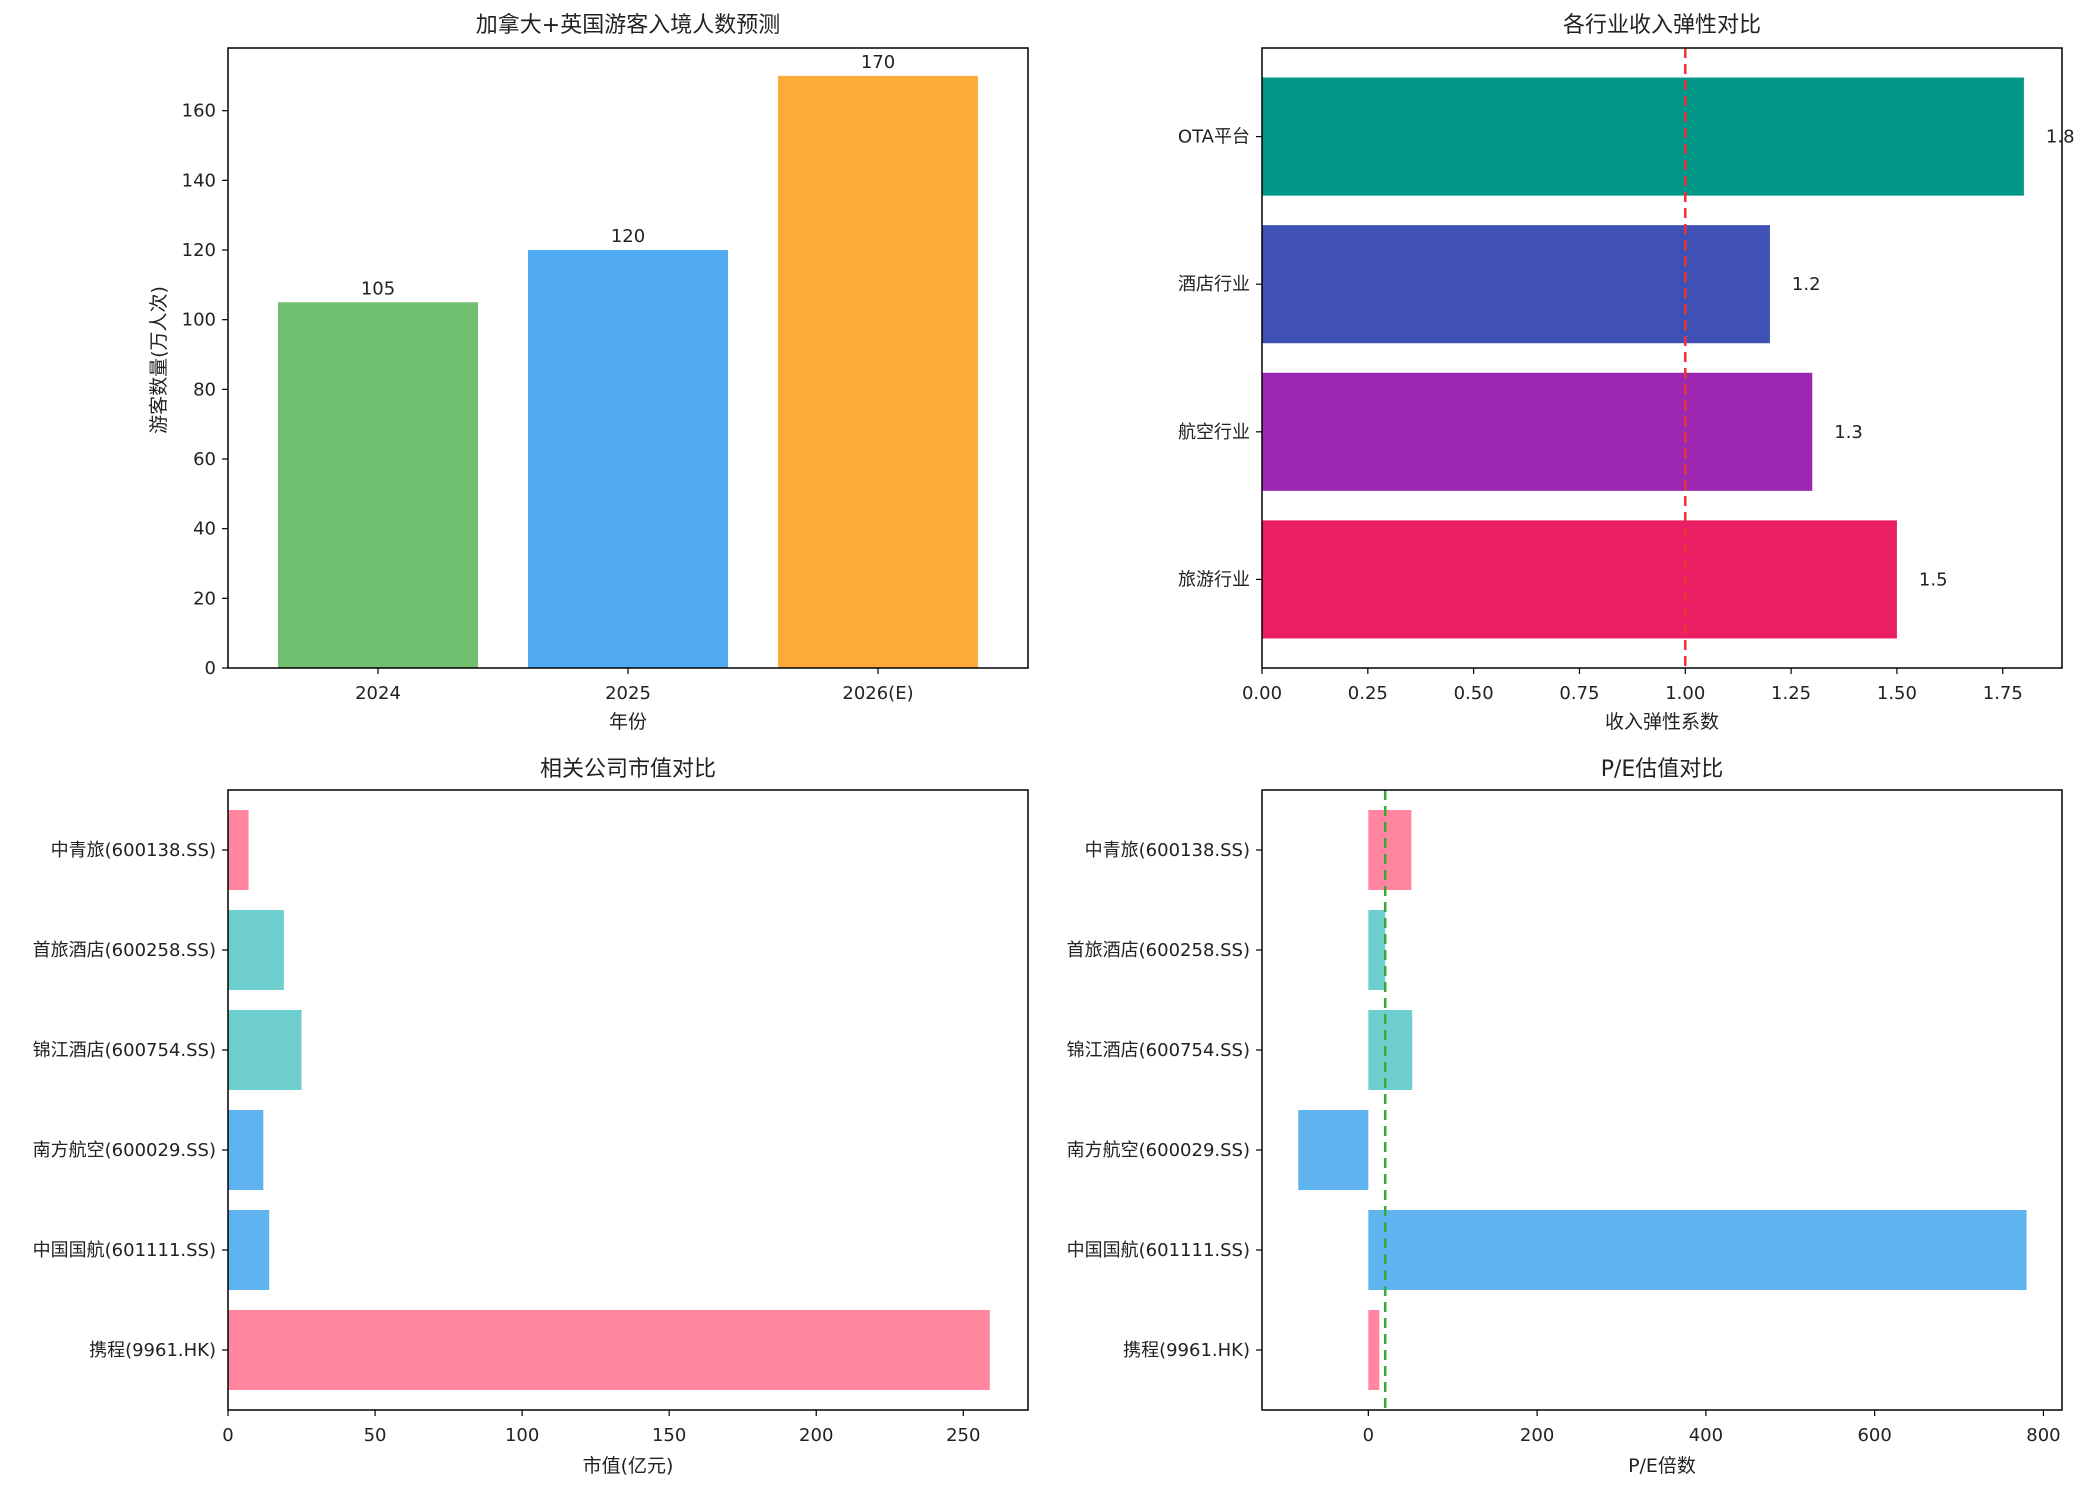  Describe the element at coordinates (199, 111) in the screenshot. I see `y-tick-label: 160` at that location.